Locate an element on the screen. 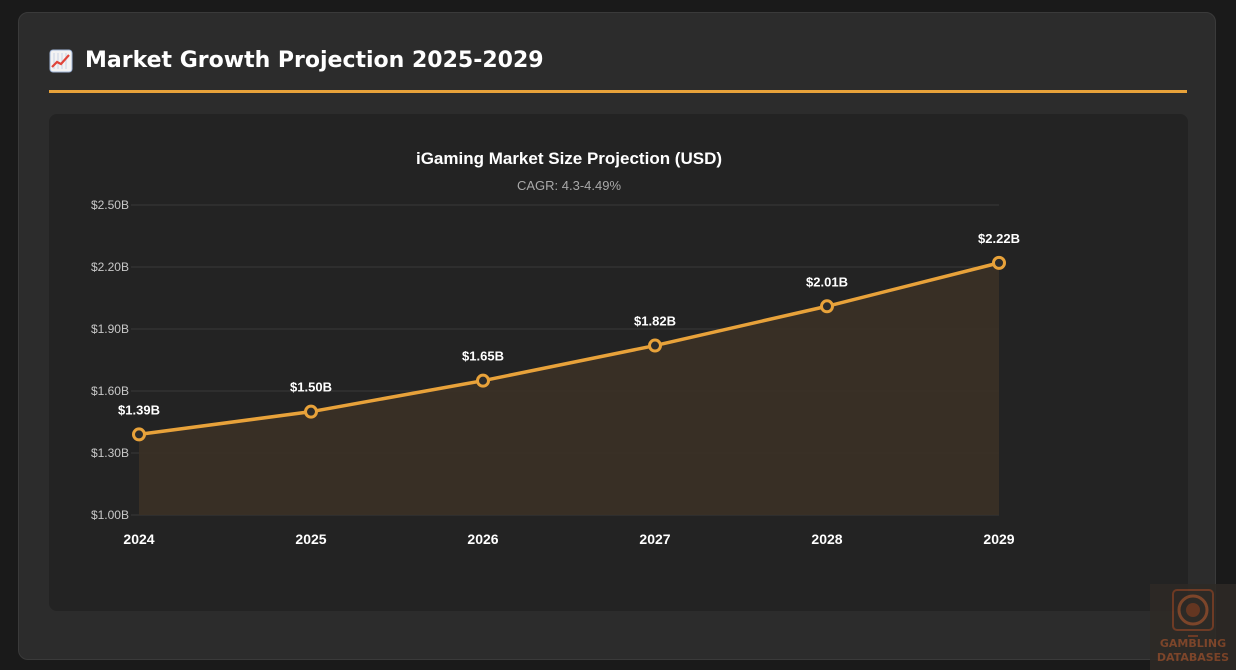  y-tick-label: $1.90B is located at coordinates (110, 329).